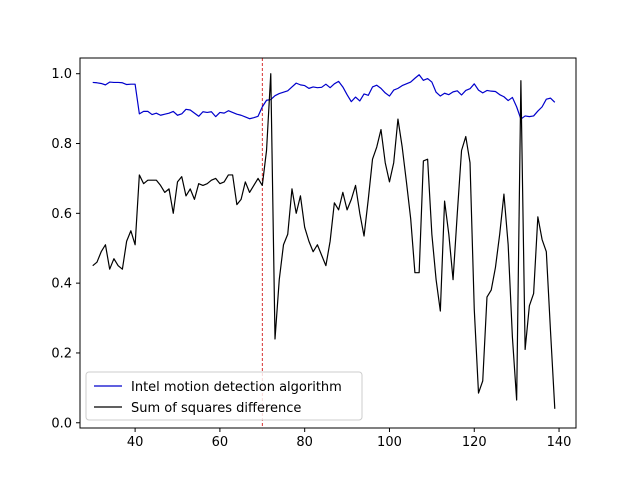  What do you see at coordinates (61, 284) in the screenshot?
I see `y-tick-label: 0.4` at bounding box center [61, 284].